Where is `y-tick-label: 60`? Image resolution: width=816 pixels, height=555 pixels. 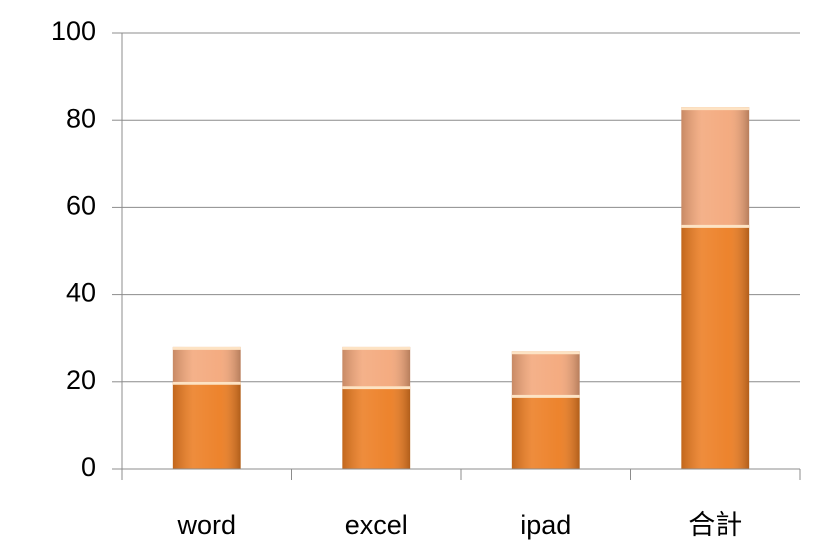
y-tick-label: 60 is located at coordinates (81, 206).